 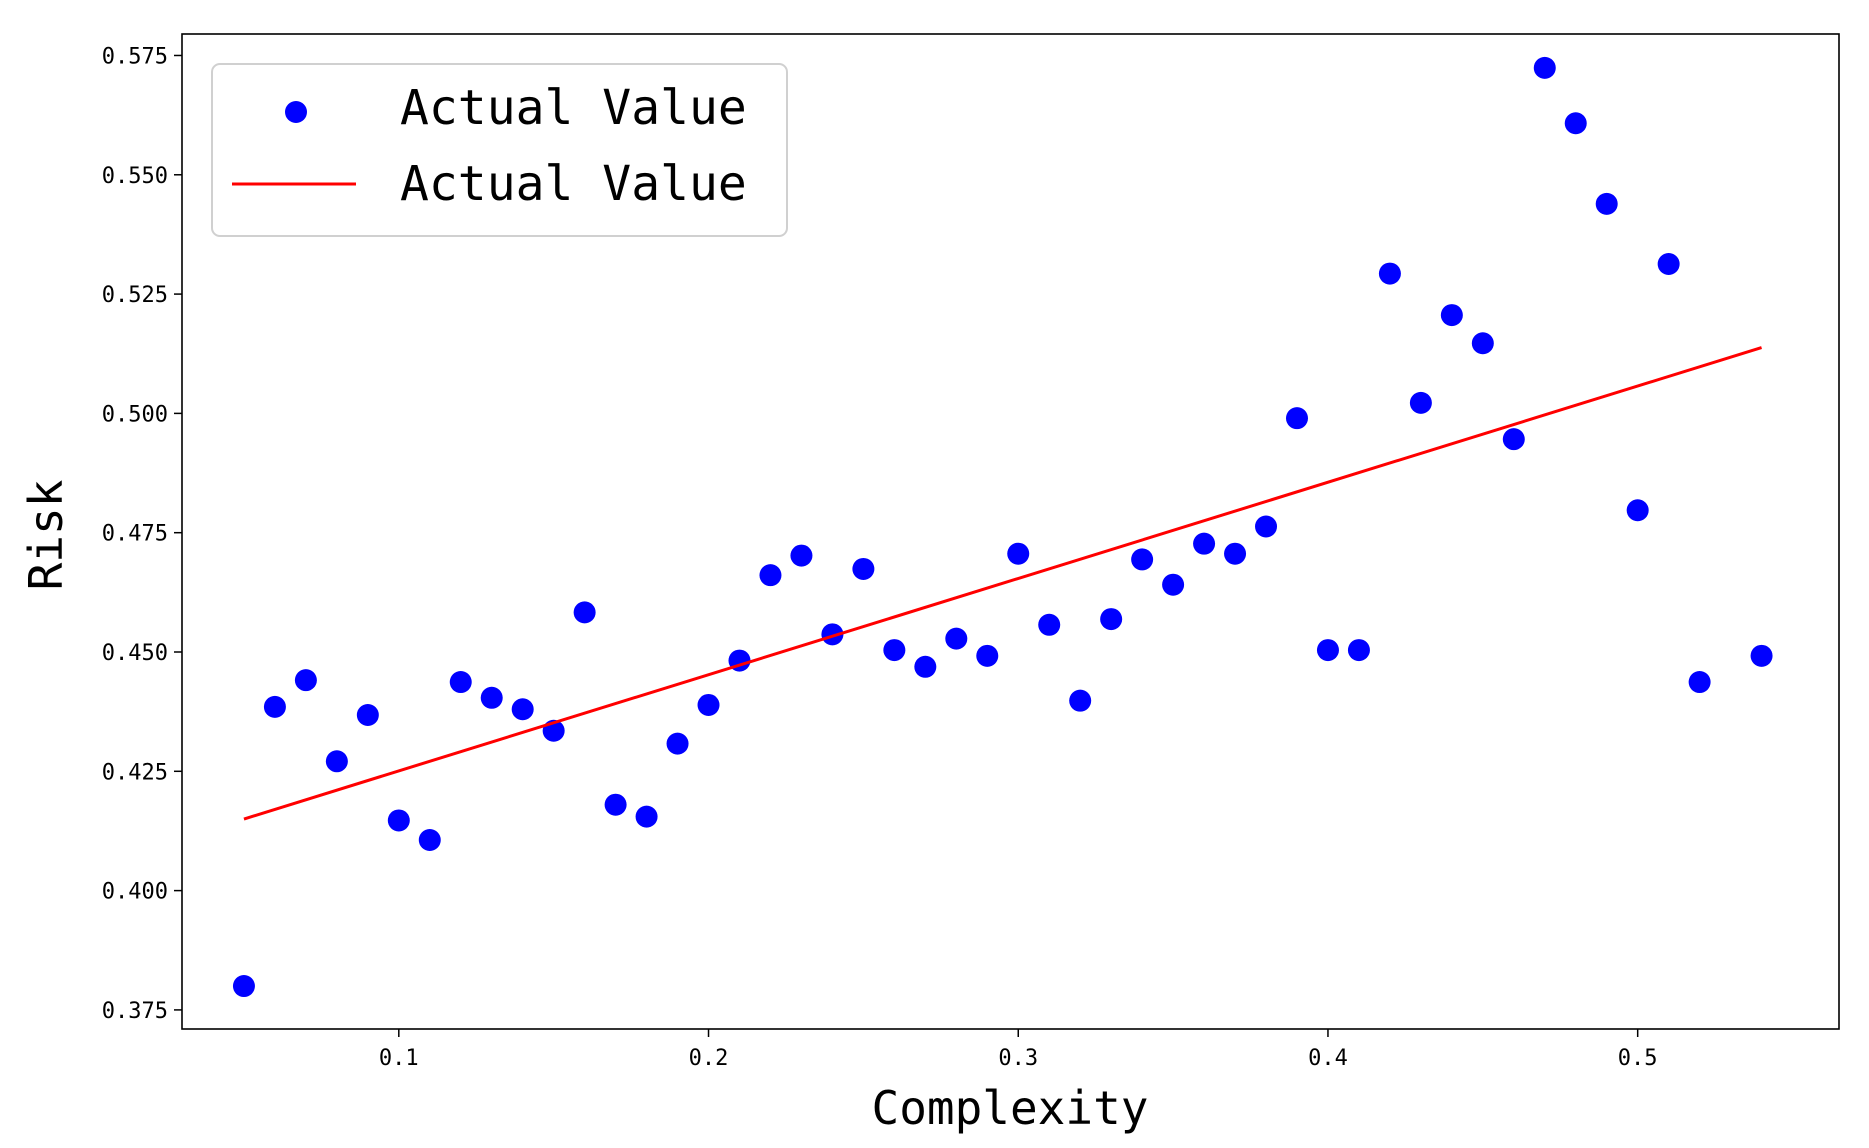 What do you see at coordinates (709, 1058) in the screenshot?
I see `x-tick-label: 0.2` at bounding box center [709, 1058].